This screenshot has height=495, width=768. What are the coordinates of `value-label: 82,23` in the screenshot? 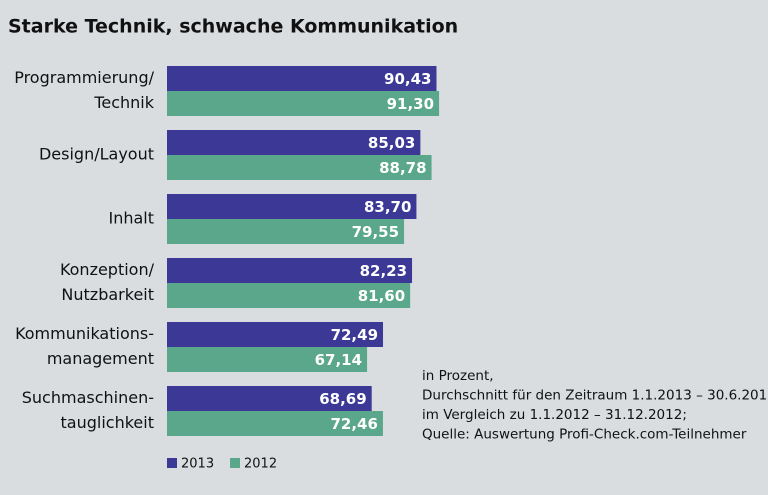 It's located at (383, 271).